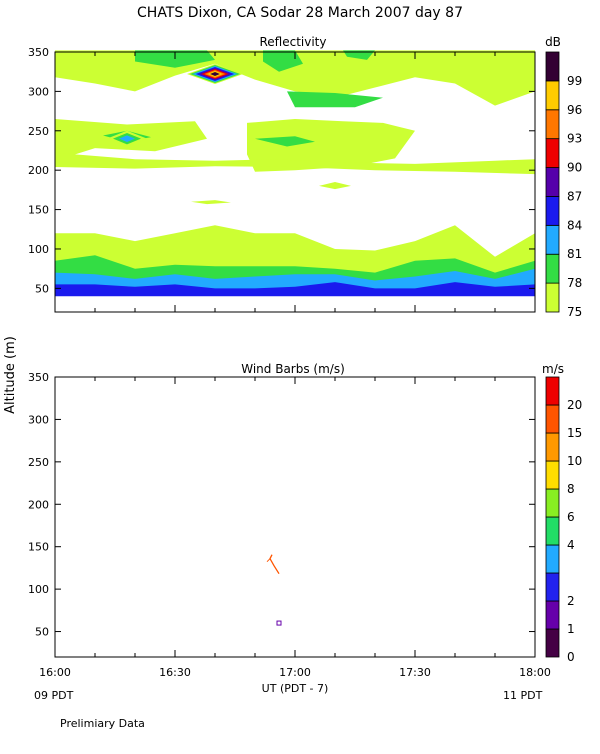 This screenshot has height=754, width=600. I want to click on wind-x-tick-label: 17:30, so click(415, 672).